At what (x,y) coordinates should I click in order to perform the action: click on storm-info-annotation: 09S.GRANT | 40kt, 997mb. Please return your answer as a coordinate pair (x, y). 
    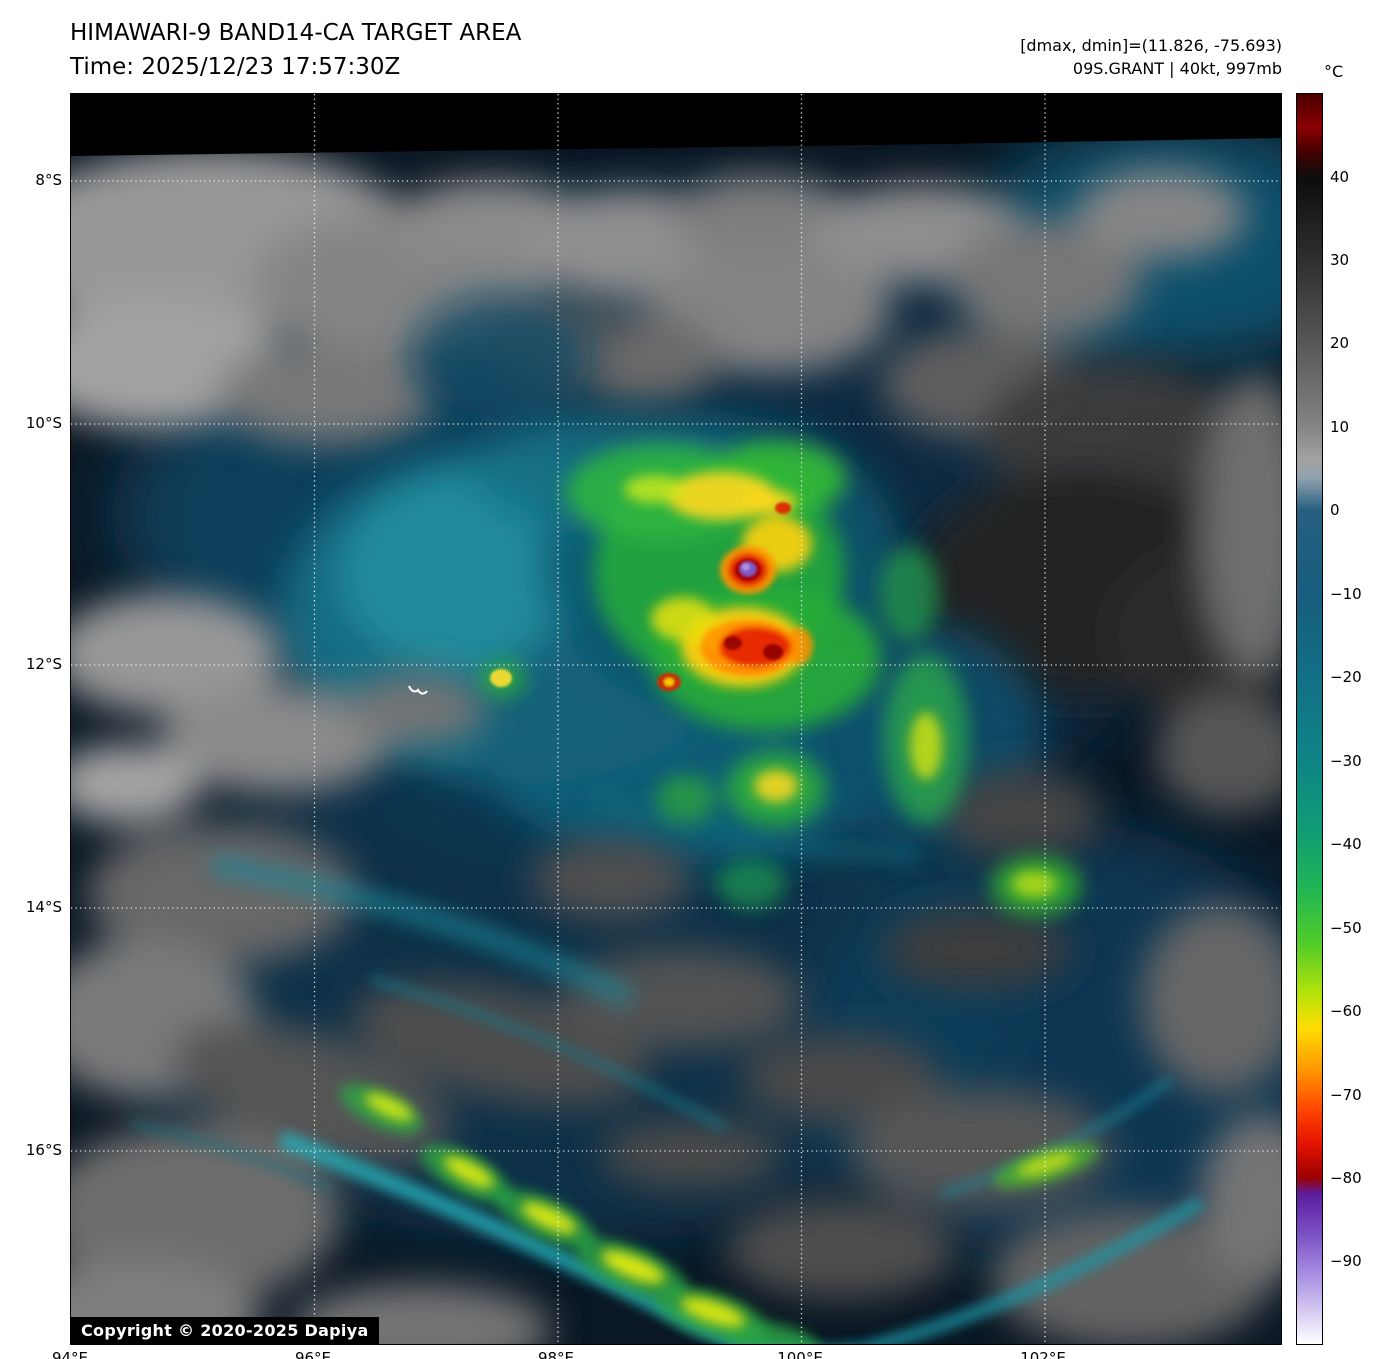
    Looking at the image, I should click on (1177, 68).